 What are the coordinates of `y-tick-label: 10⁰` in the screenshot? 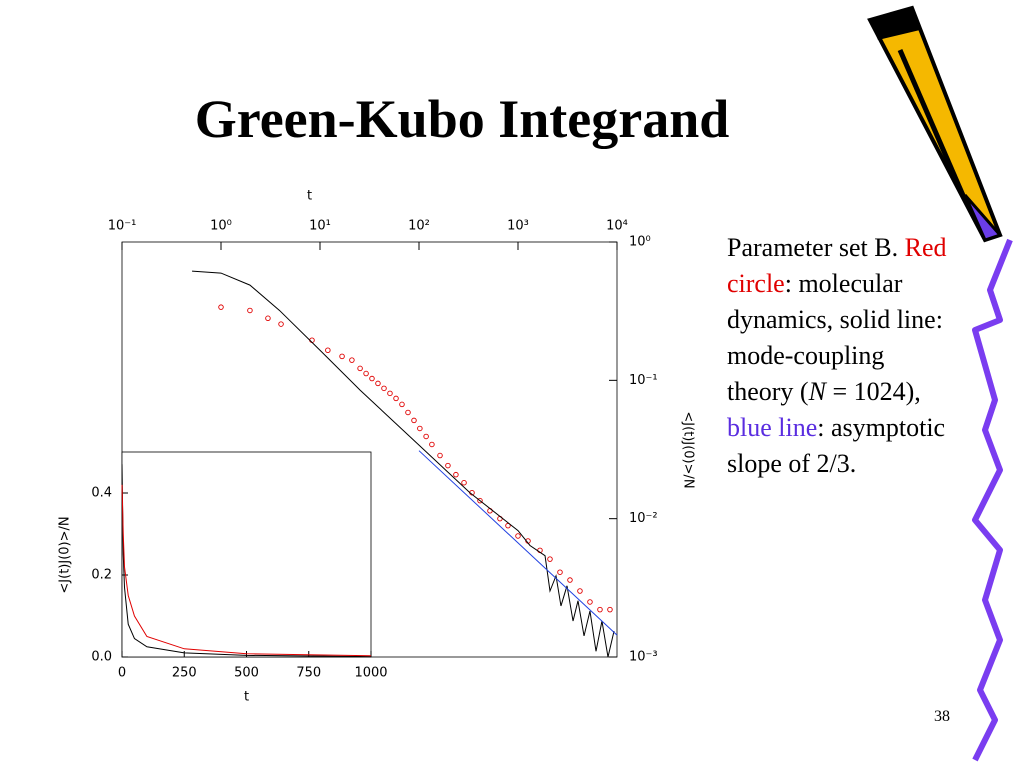 It's located at (640, 242).